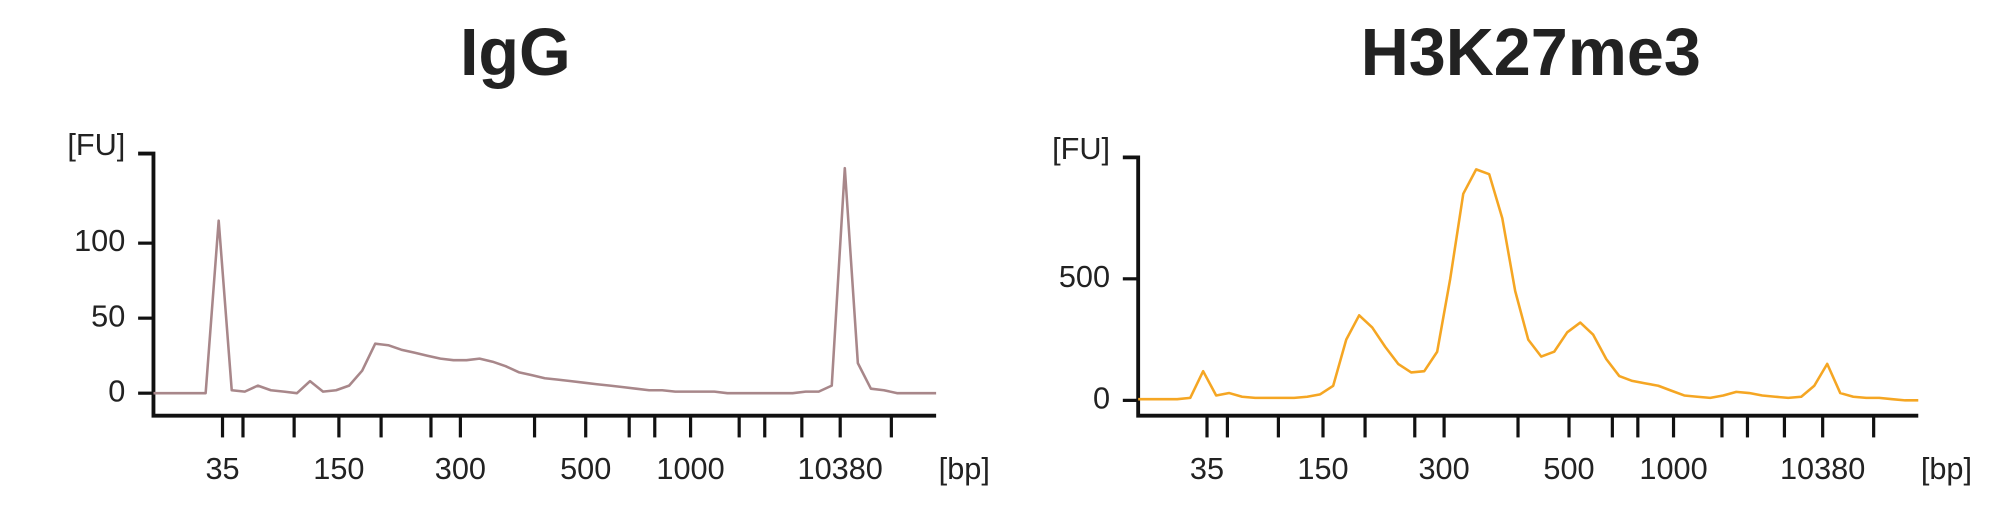 The width and height of the screenshot is (1995, 527). What do you see at coordinates (515, 53) in the screenshot?
I see `chart-title: IgG` at bounding box center [515, 53].